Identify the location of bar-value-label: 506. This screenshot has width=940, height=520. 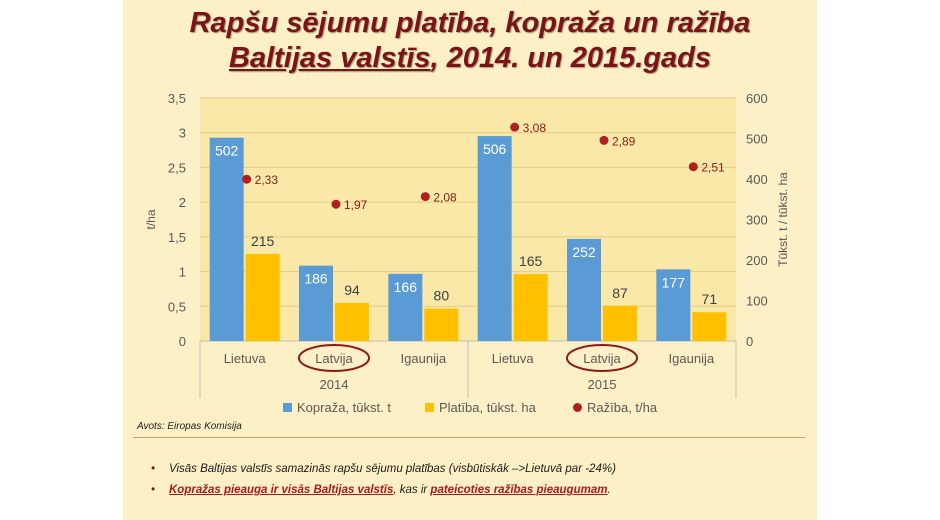
(495, 149).